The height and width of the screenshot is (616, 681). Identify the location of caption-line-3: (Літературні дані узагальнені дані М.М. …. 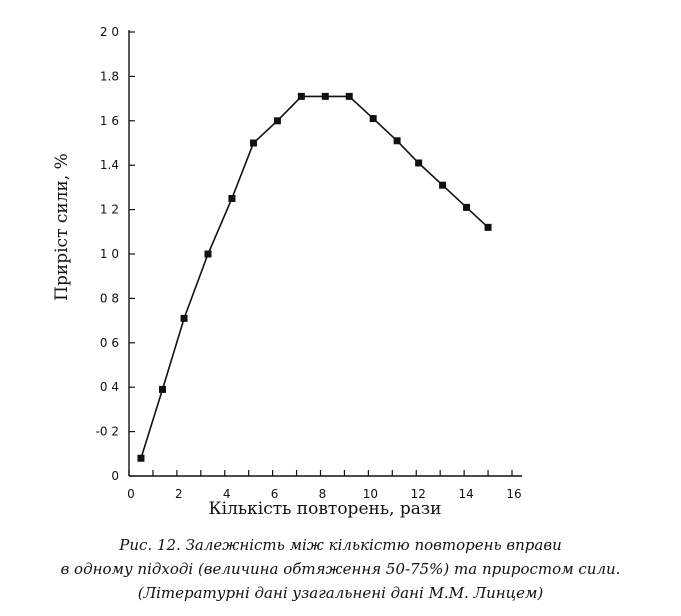
(340, 593).